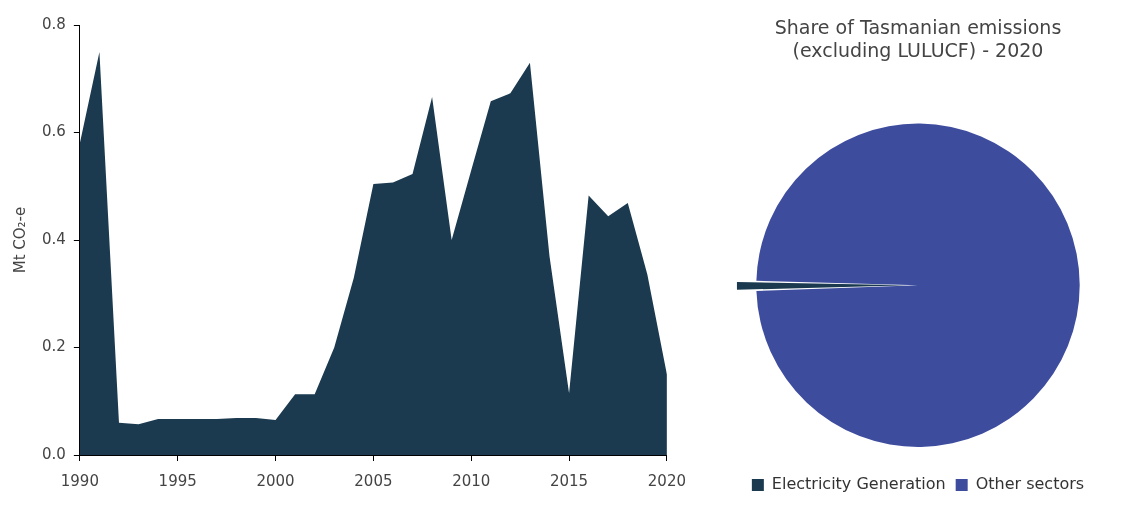  I want to click on y-tick-label: 0.8, so click(54, 23).